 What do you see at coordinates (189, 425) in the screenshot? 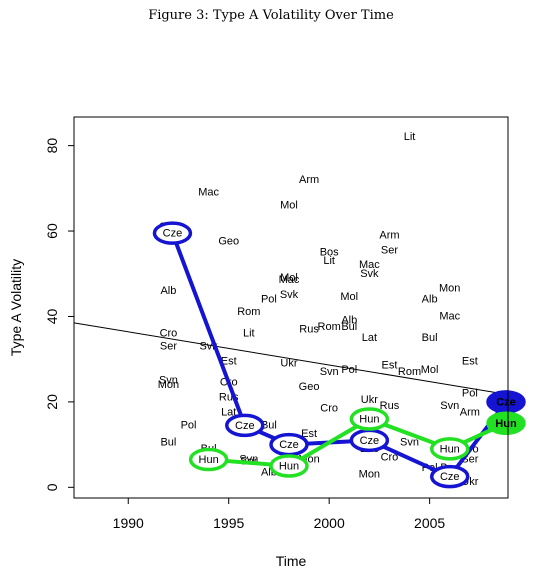
I see `point-label-52: Pol` at bounding box center [189, 425].